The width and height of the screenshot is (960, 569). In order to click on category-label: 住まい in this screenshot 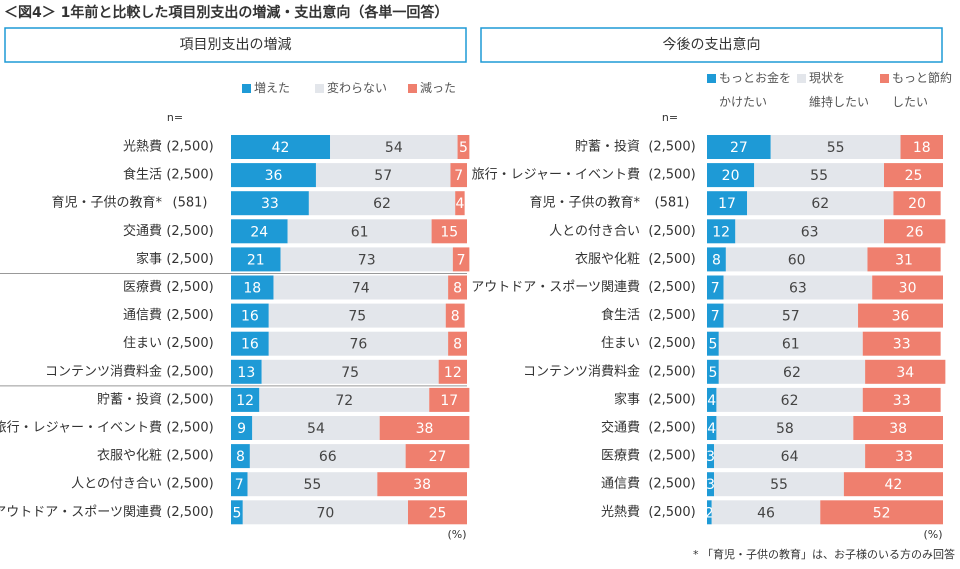, I will do `click(620, 343)`.